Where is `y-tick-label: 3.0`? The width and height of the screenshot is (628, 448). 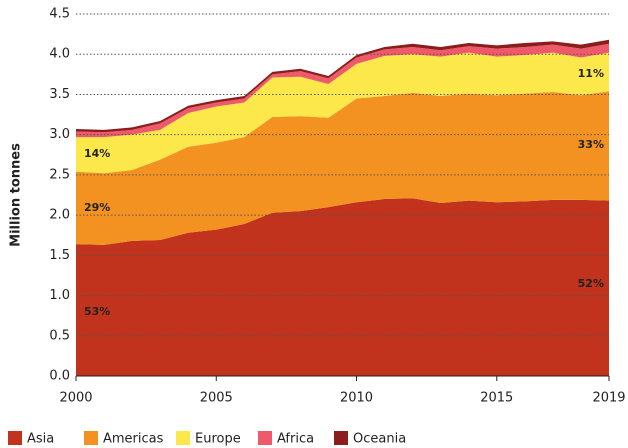
y-tick-label: 3.0 is located at coordinates (59, 134).